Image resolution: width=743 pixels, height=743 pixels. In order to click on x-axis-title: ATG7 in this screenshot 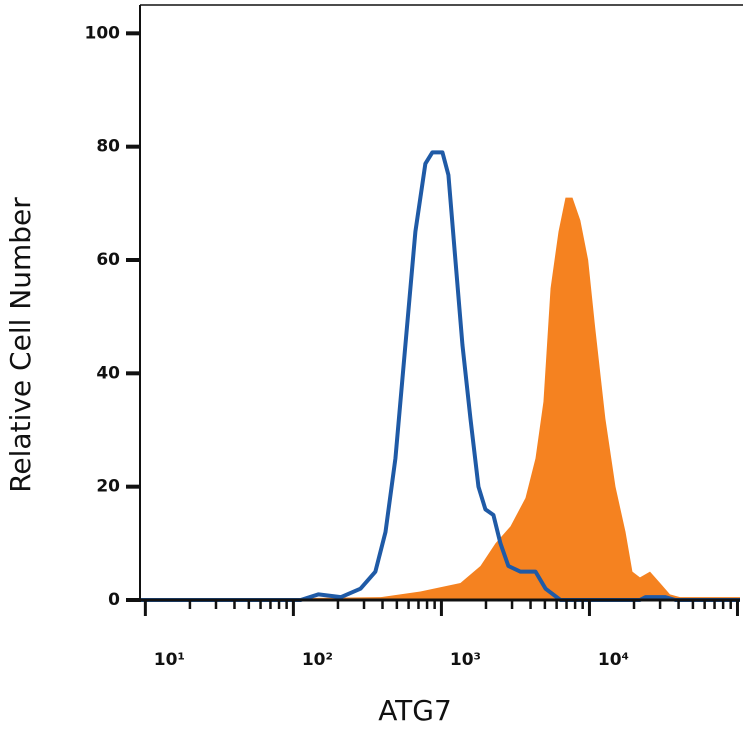, I will do `click(415, 710)`.